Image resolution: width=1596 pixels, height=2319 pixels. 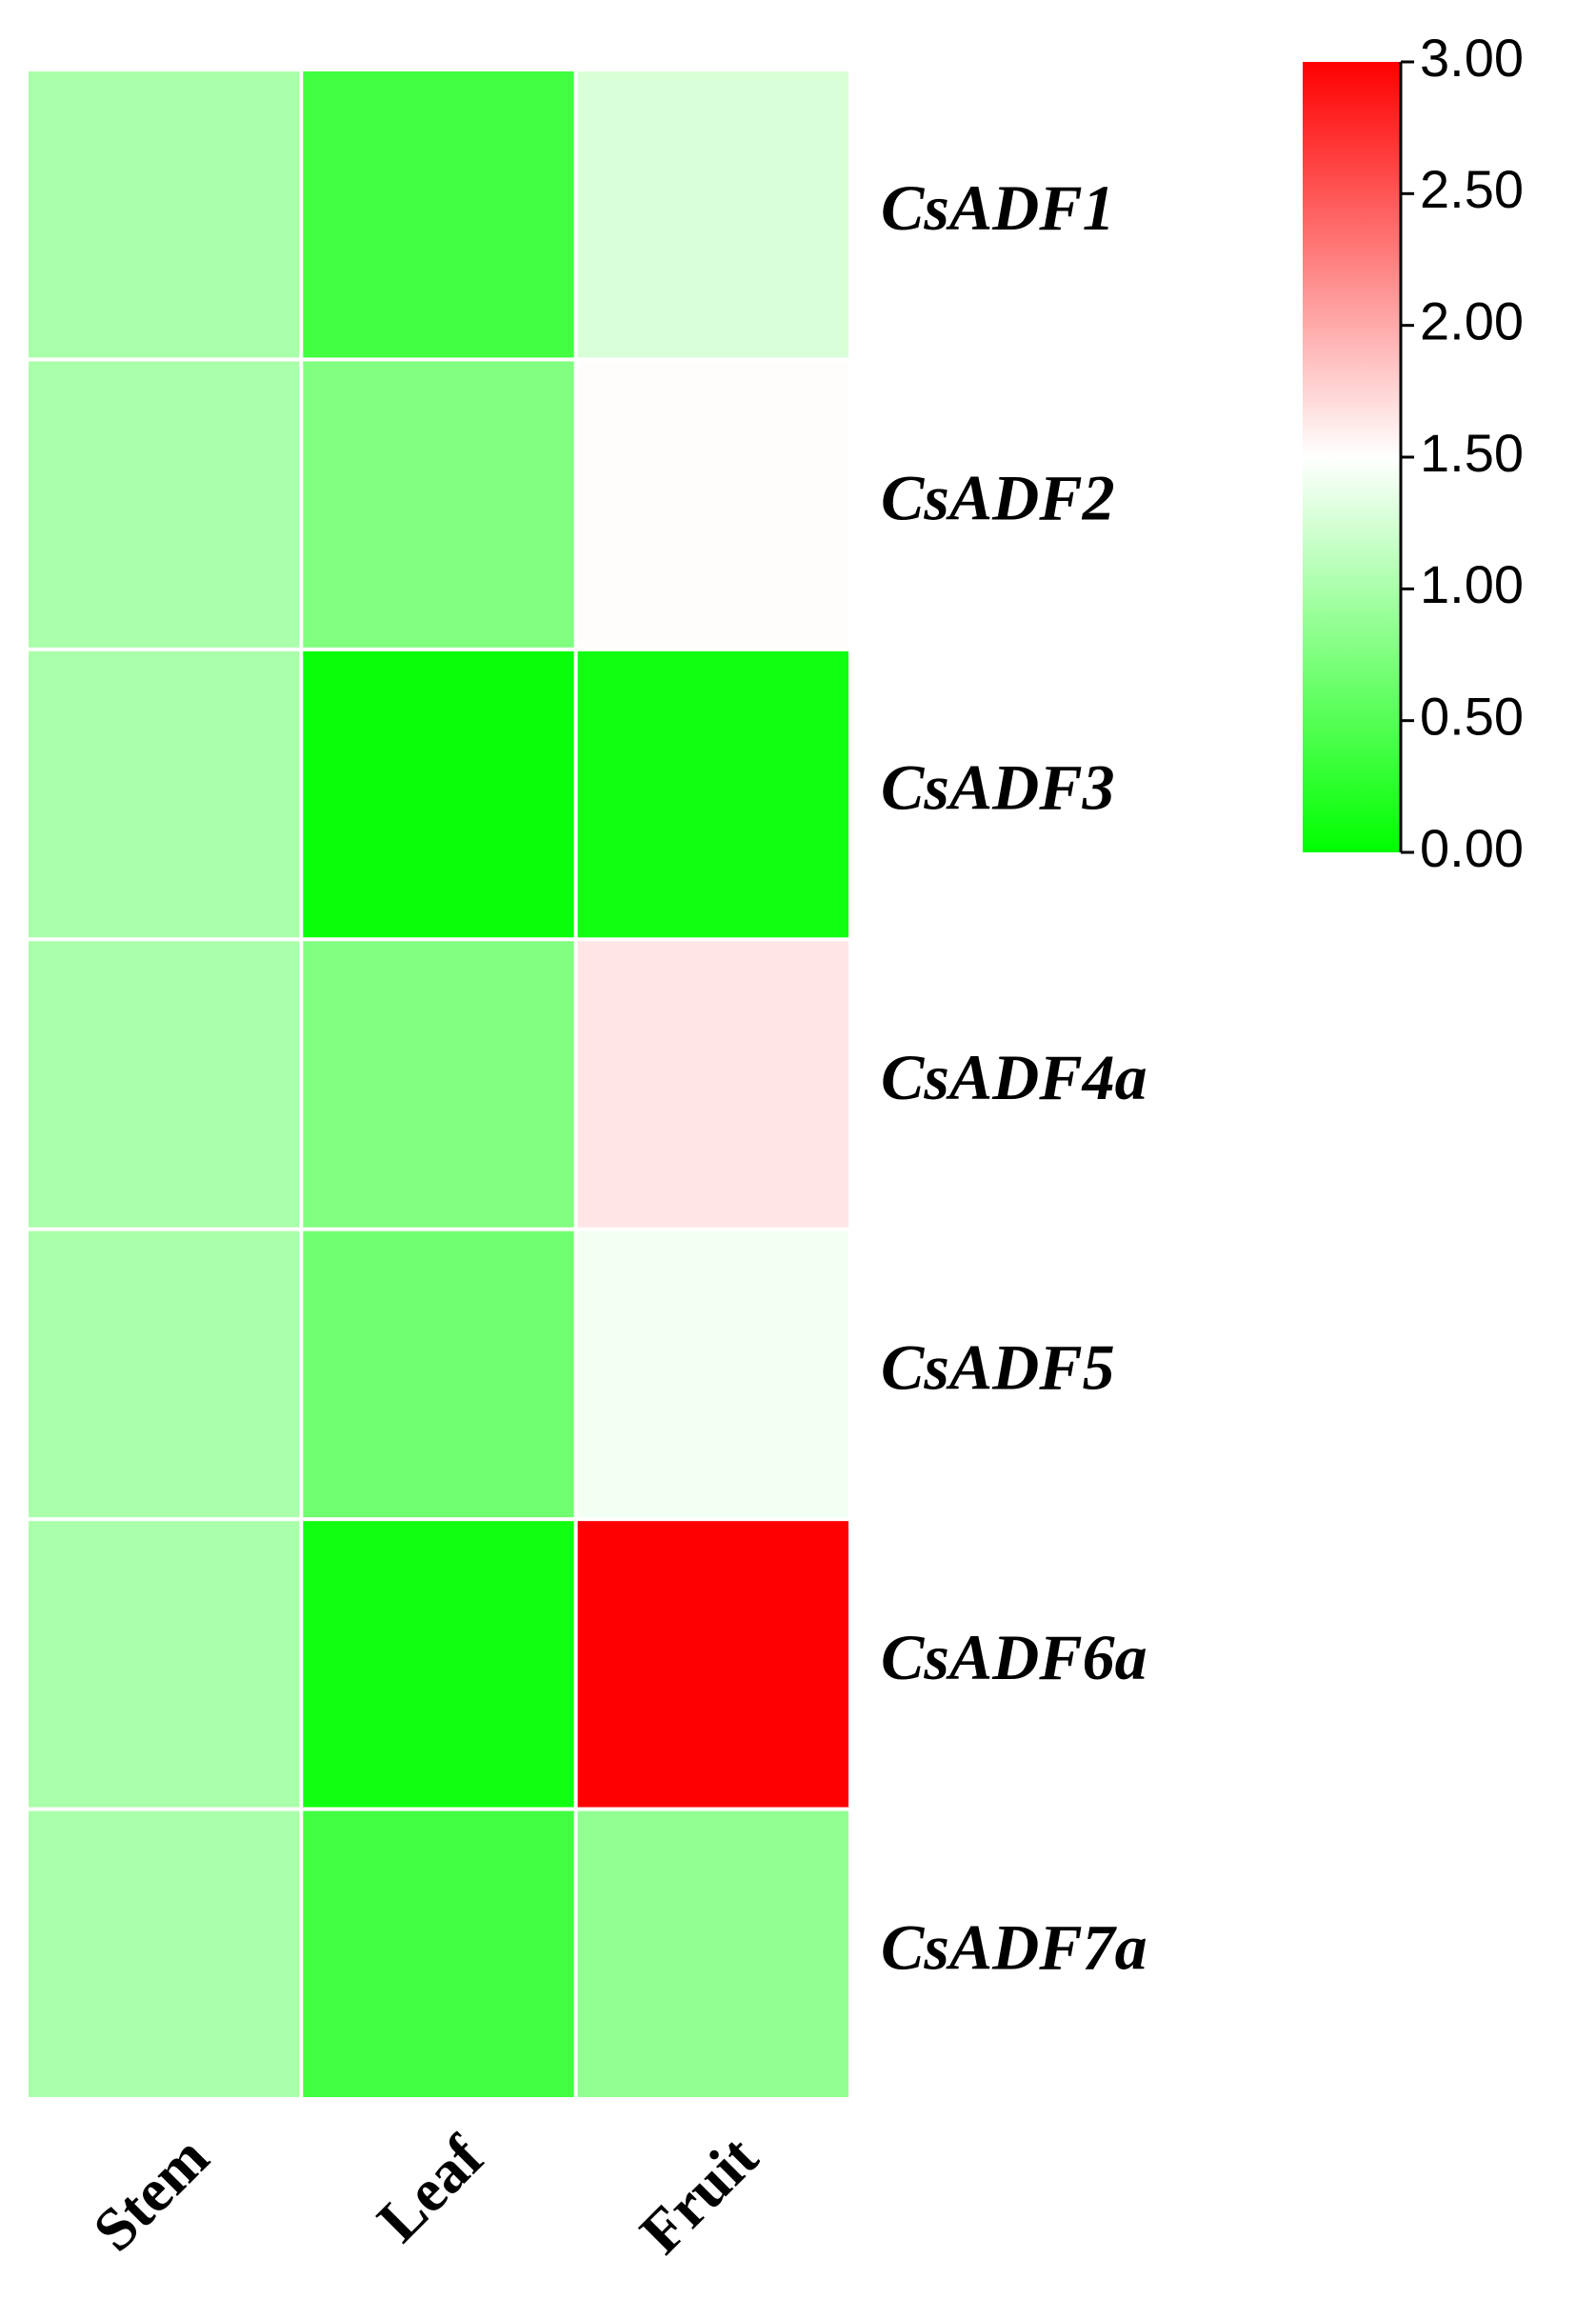 I want to click on row-label: CsADF3, so click(x=998, y=787).